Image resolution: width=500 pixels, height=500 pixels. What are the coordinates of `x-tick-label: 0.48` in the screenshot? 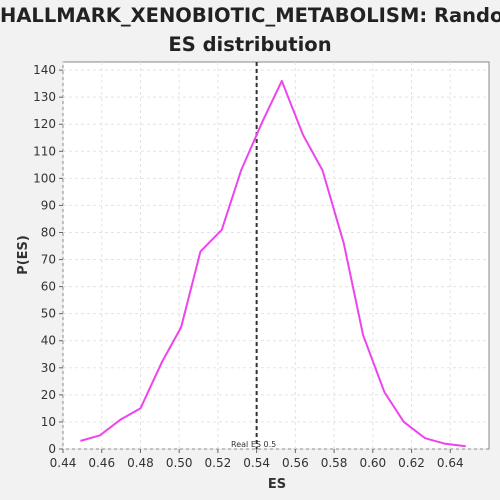 It's located at (140, 463).